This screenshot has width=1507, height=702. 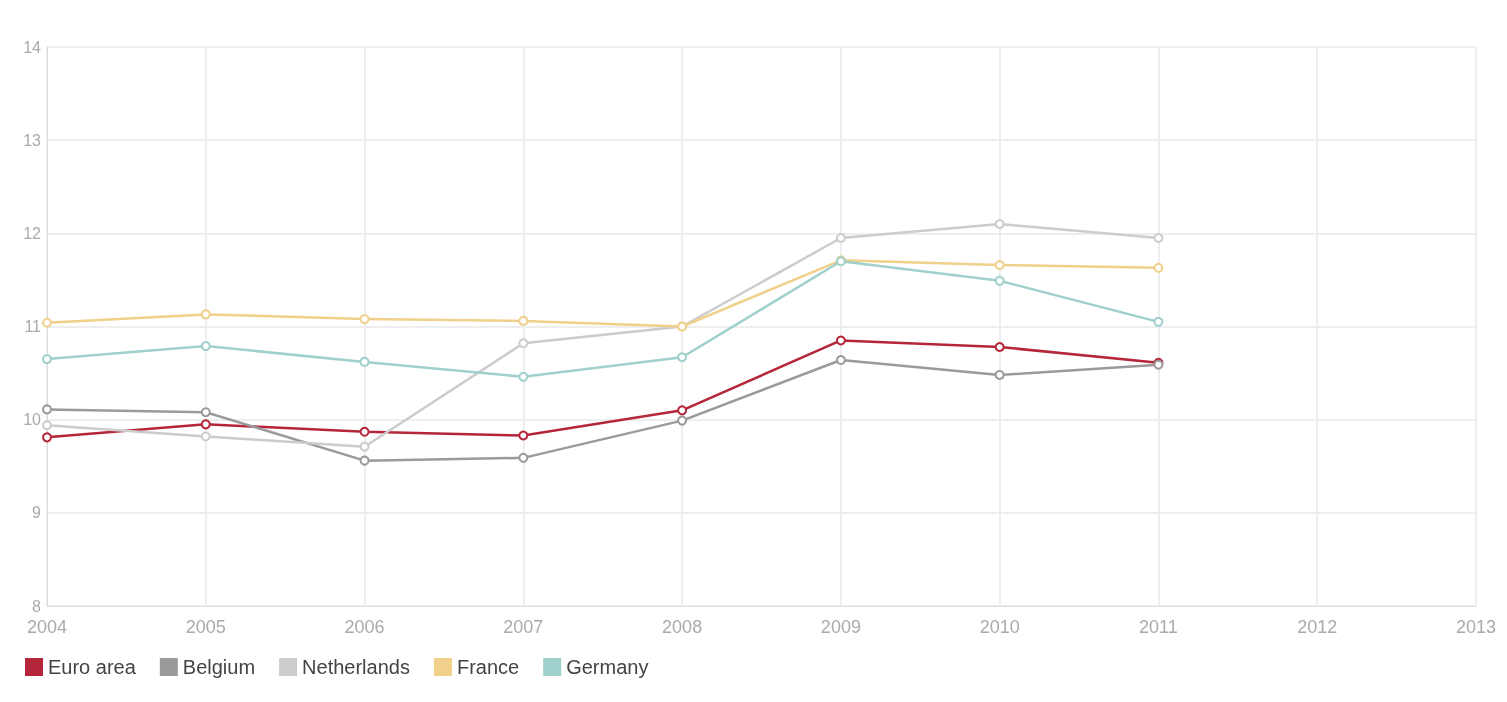 I want to click on y-tick-label: 13, so click(x=32, y=140).